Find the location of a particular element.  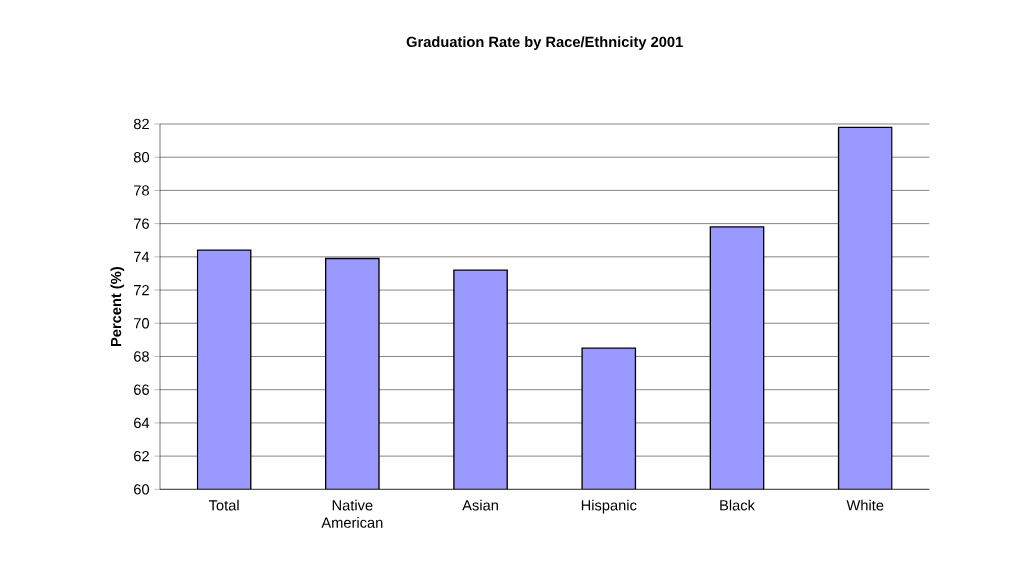

y-tick-label: 82 is located at coordinates (141, 124).